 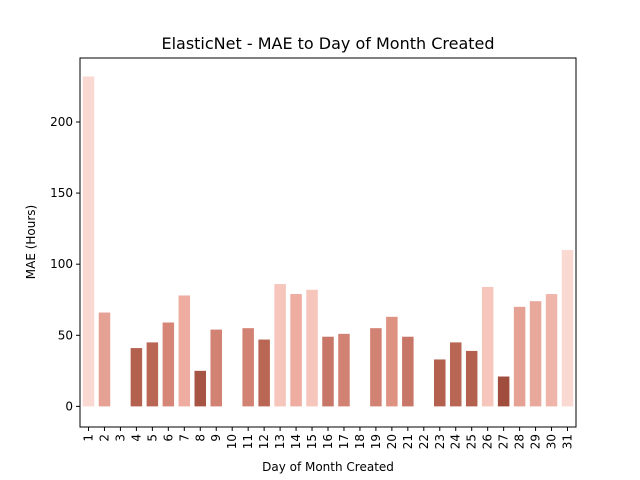 I want to click on x-tick-label-20: 20, so click(x=392, y=441).